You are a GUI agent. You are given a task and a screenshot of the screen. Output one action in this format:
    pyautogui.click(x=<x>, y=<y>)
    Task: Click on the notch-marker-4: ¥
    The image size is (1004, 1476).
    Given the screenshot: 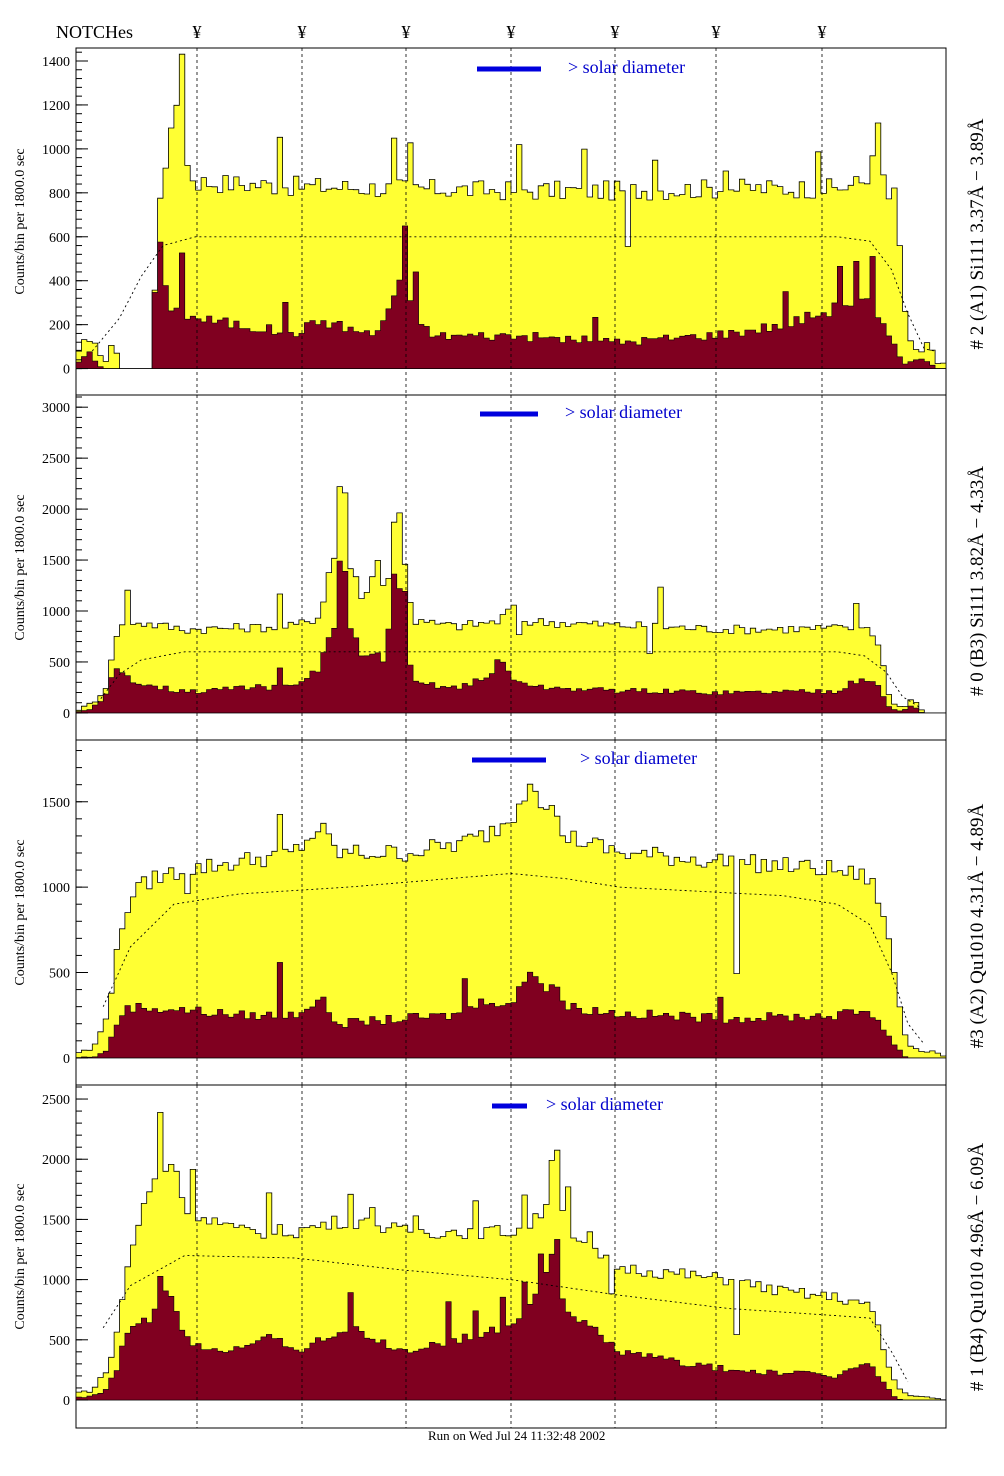 What is the action you would take?
    pyautogui.click(x=511, y=32)
    